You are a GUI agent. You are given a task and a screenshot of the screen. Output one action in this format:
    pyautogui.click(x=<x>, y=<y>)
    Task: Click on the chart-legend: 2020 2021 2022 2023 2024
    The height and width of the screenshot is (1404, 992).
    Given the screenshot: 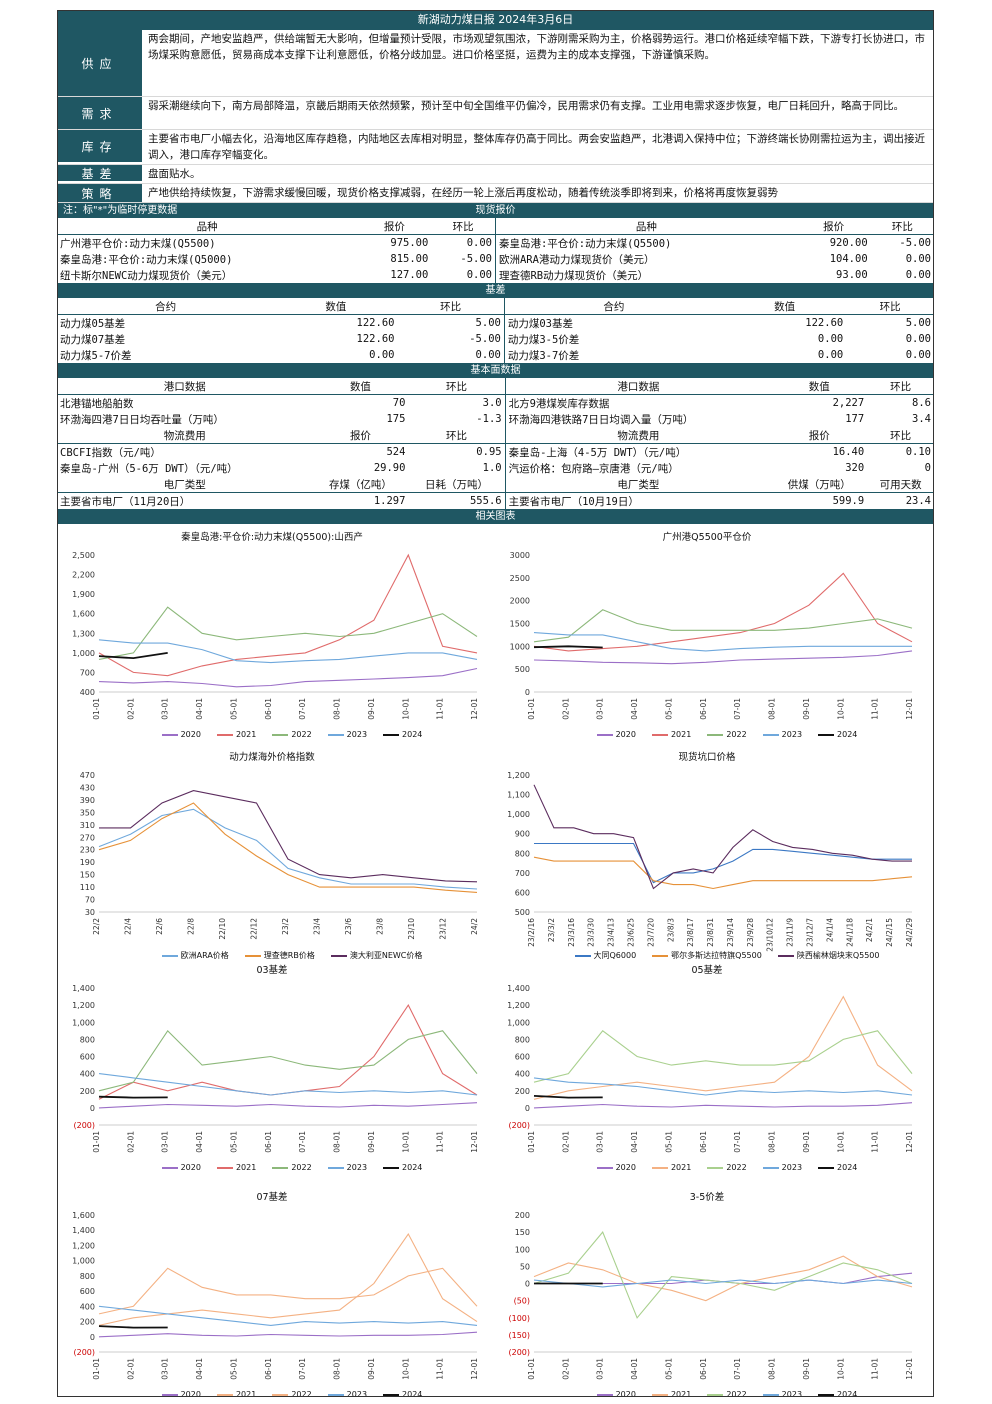 What is the action you would take?
    pyautogui.click(x=727, y=1167)
    